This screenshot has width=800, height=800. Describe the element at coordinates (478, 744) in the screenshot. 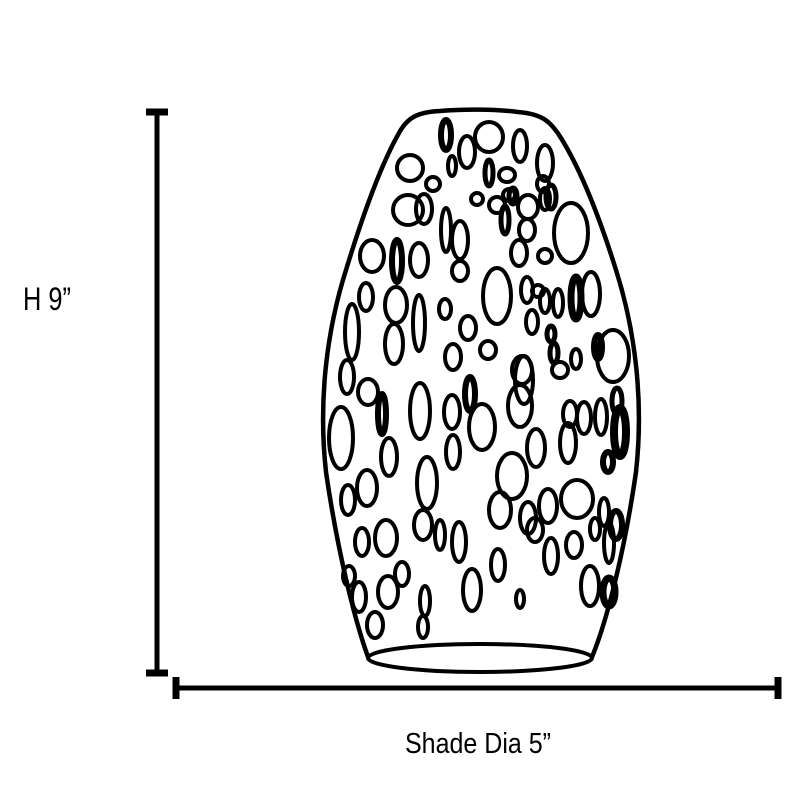

I see `diameter-label: Shade Dia 5”` at that location.